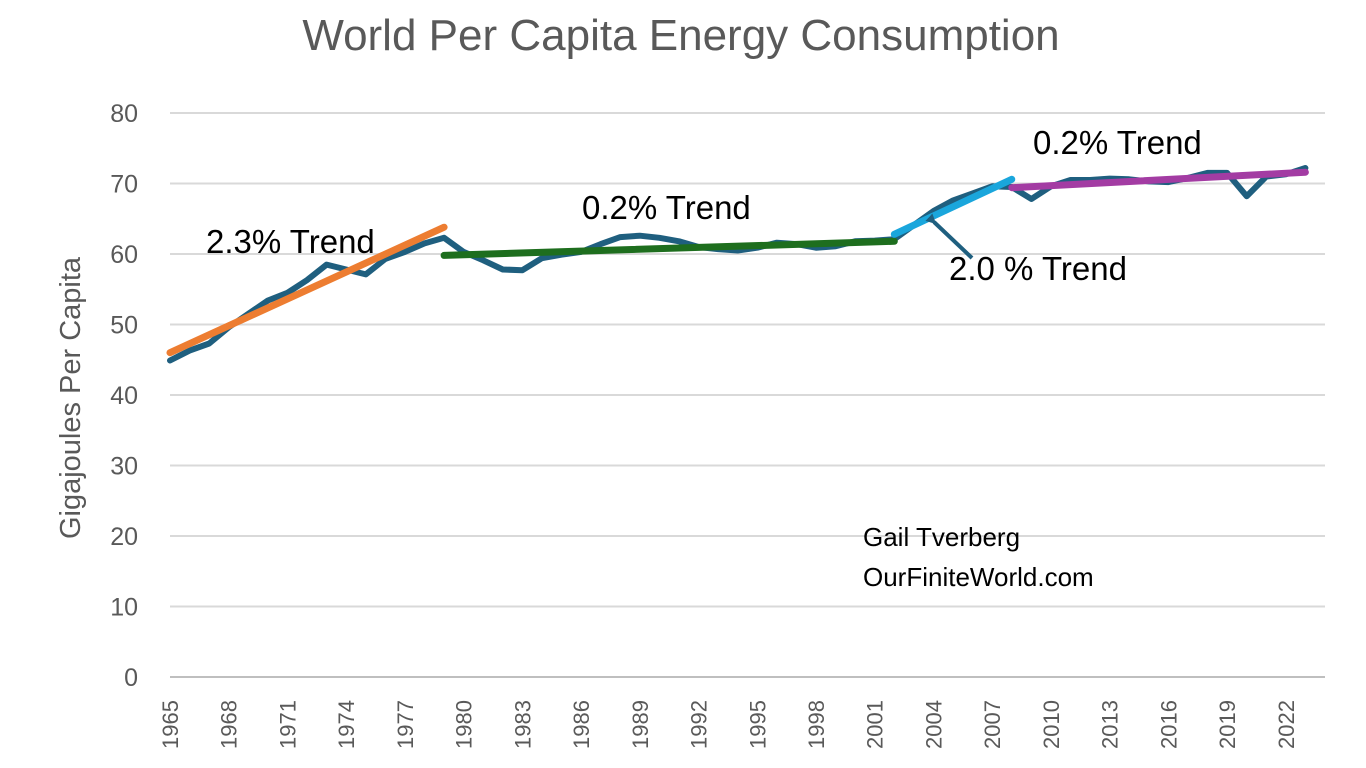 The image size is (1366, 768). I want to click on y-axis-ticks: 0 10 20 30 40 50 60 70 80, so click(124, 396).